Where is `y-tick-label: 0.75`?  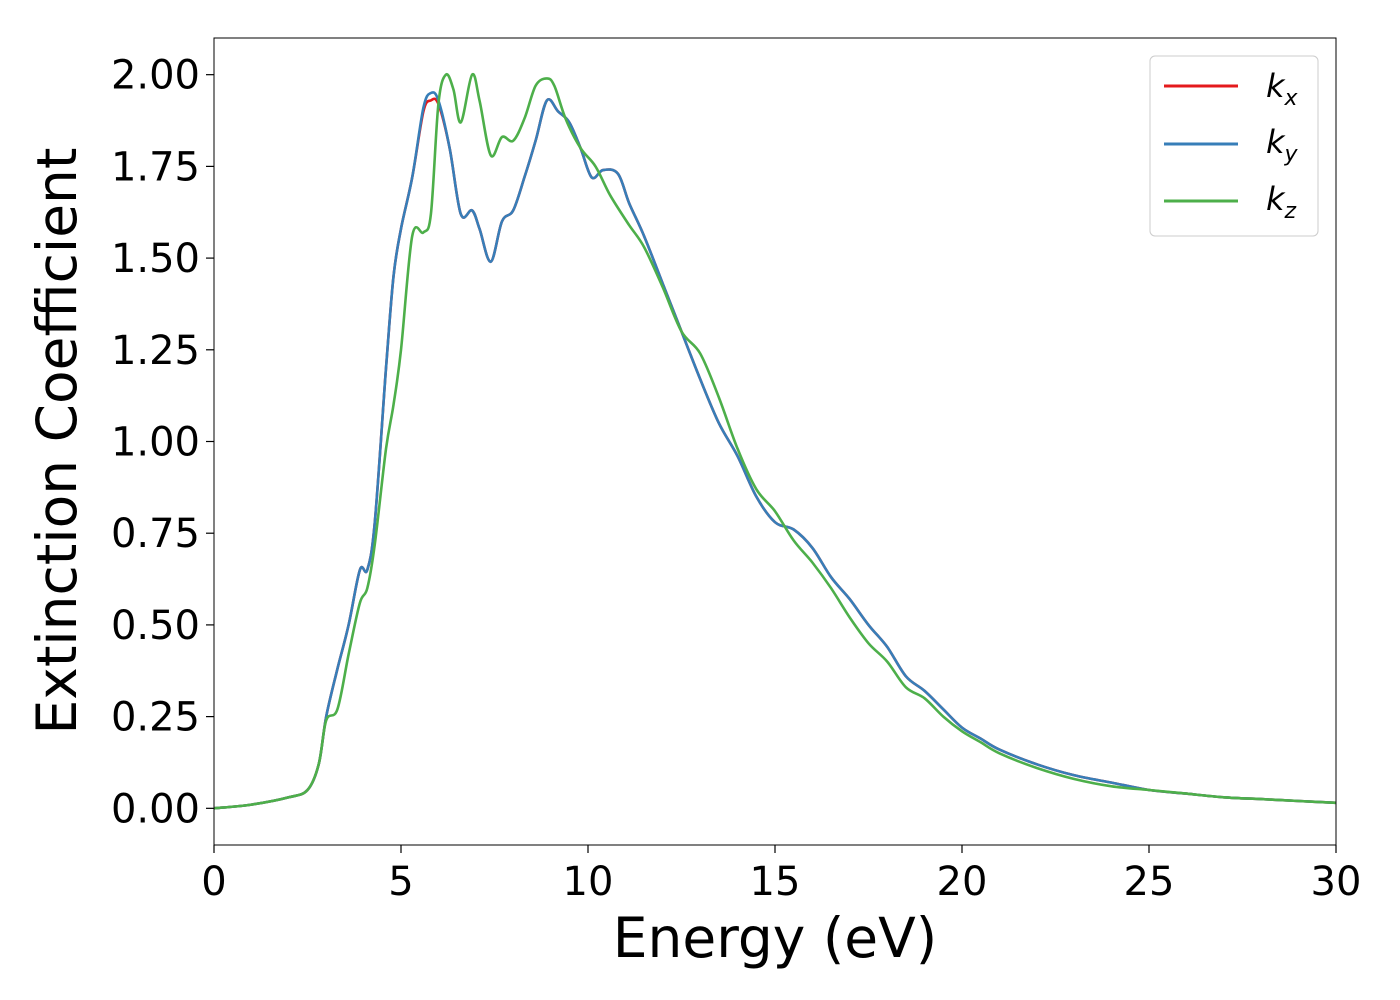
y-tick-label: 0.75 is located at coordinates (155, 534).